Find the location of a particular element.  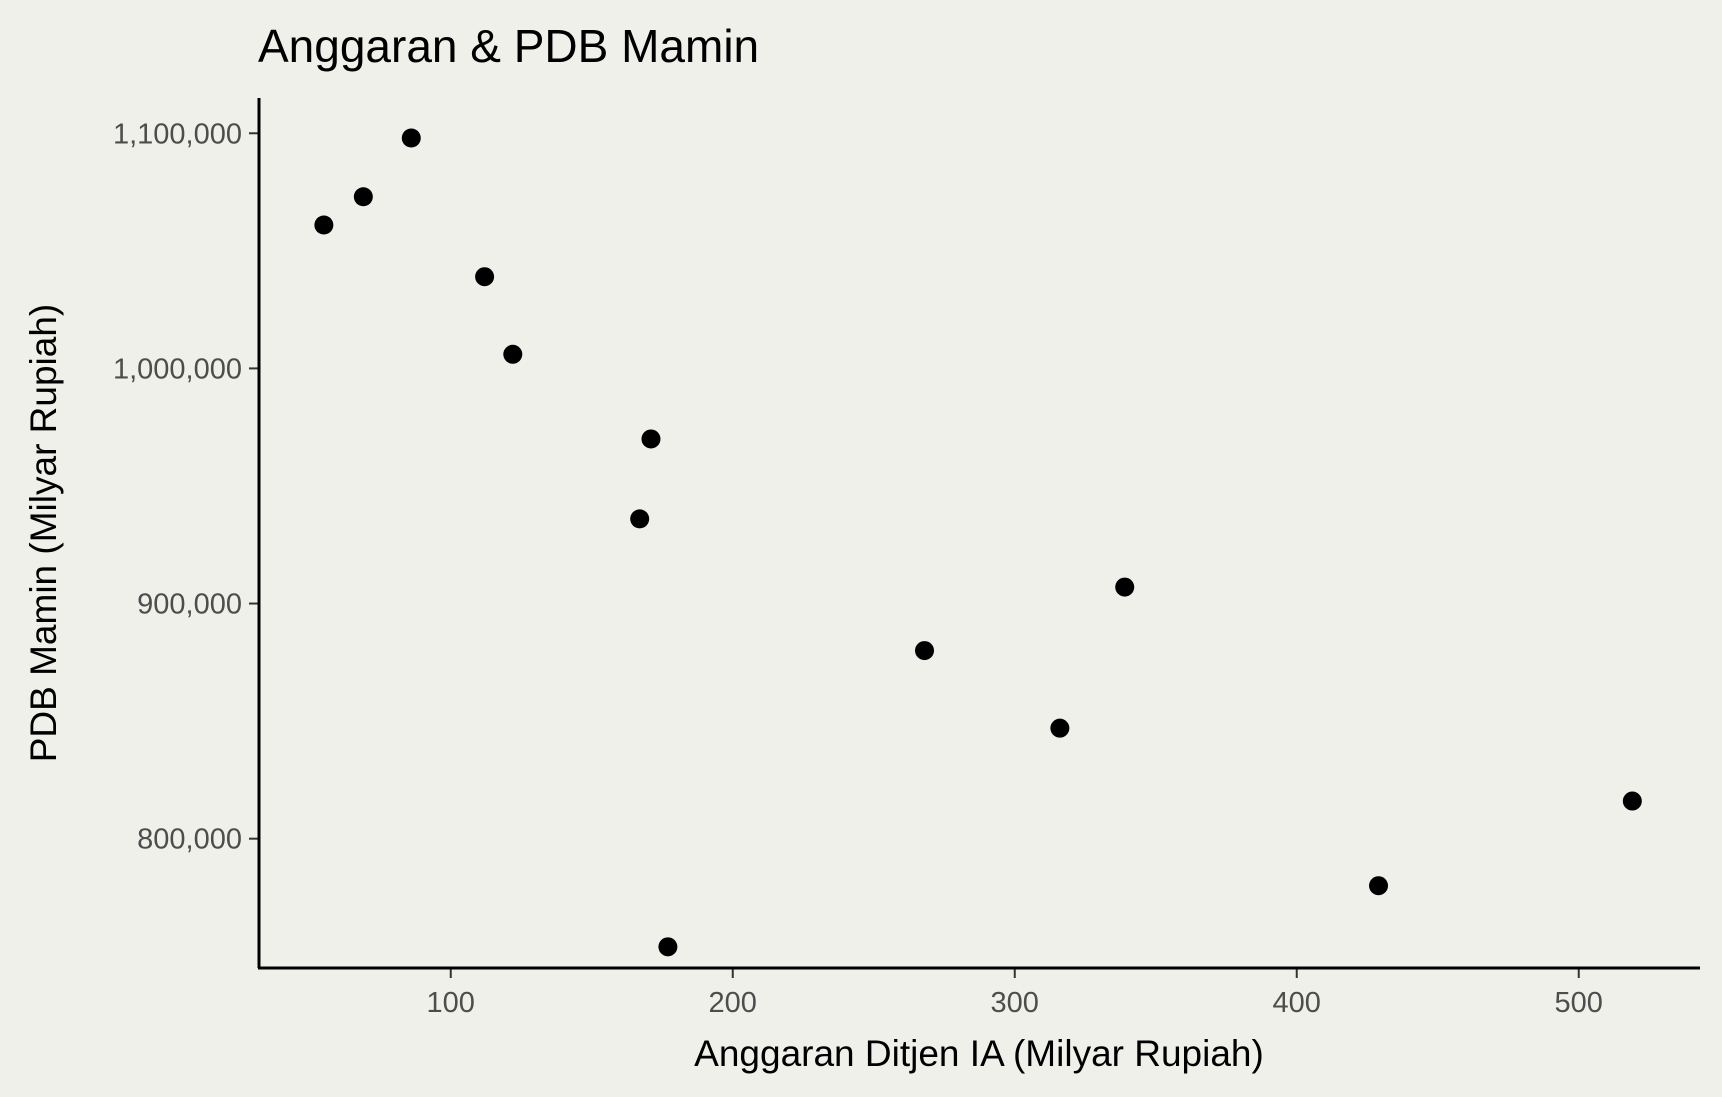

y-tick-label: 800,000 is located at coordinates (189, 840).